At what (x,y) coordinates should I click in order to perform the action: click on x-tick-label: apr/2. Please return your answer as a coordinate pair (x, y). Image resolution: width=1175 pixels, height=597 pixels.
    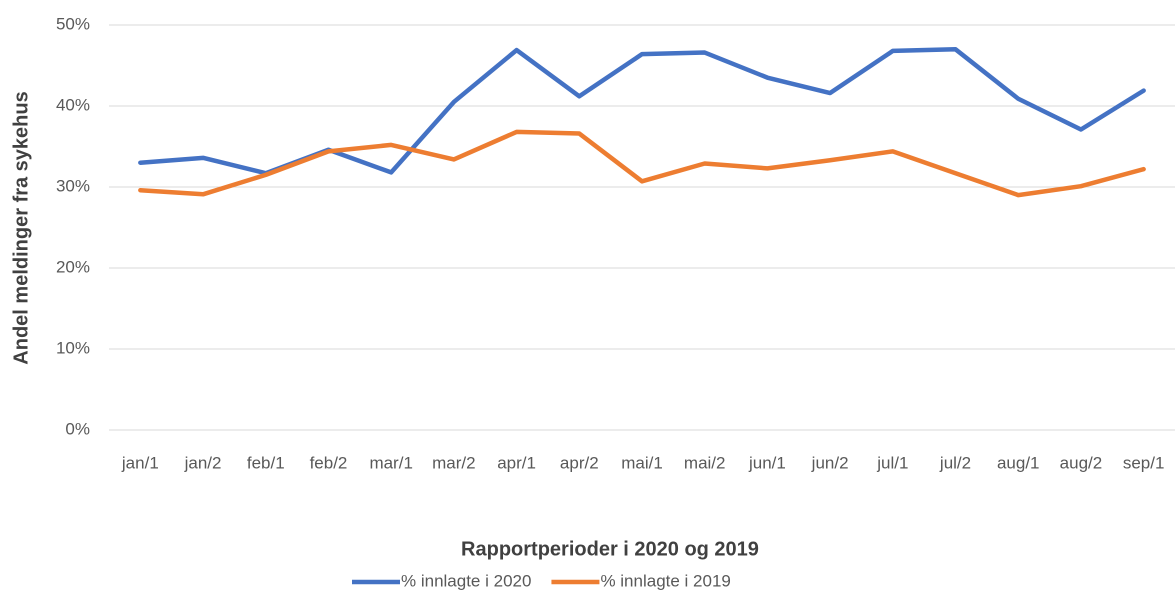
    Looking at the image, I should click on (579, 462).